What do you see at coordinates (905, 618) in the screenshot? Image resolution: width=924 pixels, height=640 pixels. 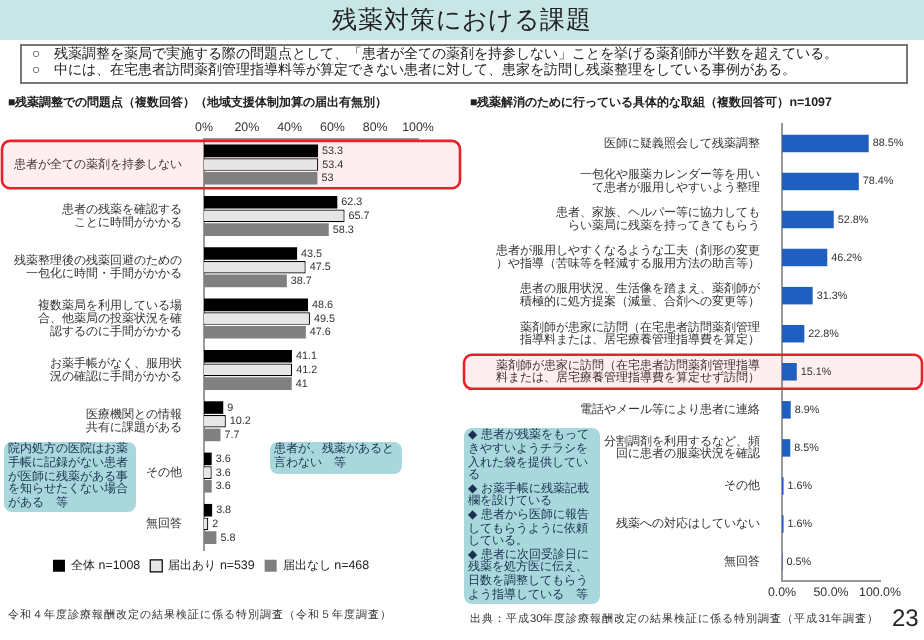 I see `text: 23` at bounding box center [905, 618].